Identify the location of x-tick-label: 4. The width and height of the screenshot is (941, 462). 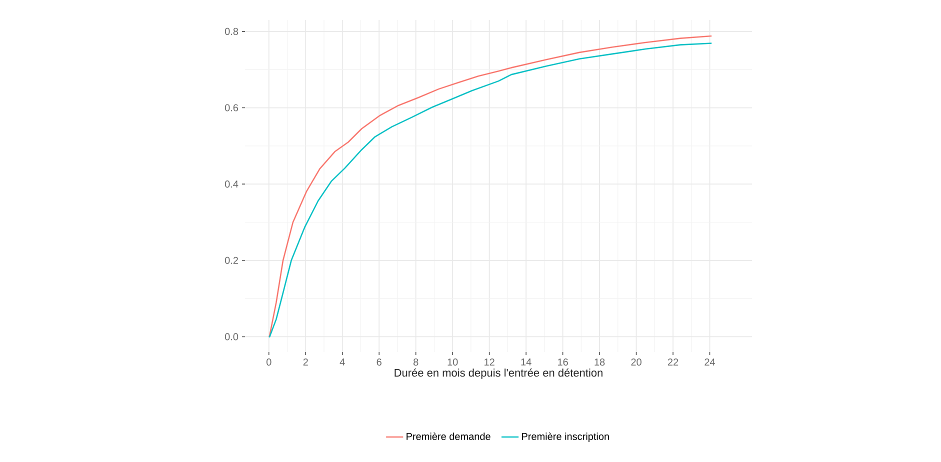
(342, 362).